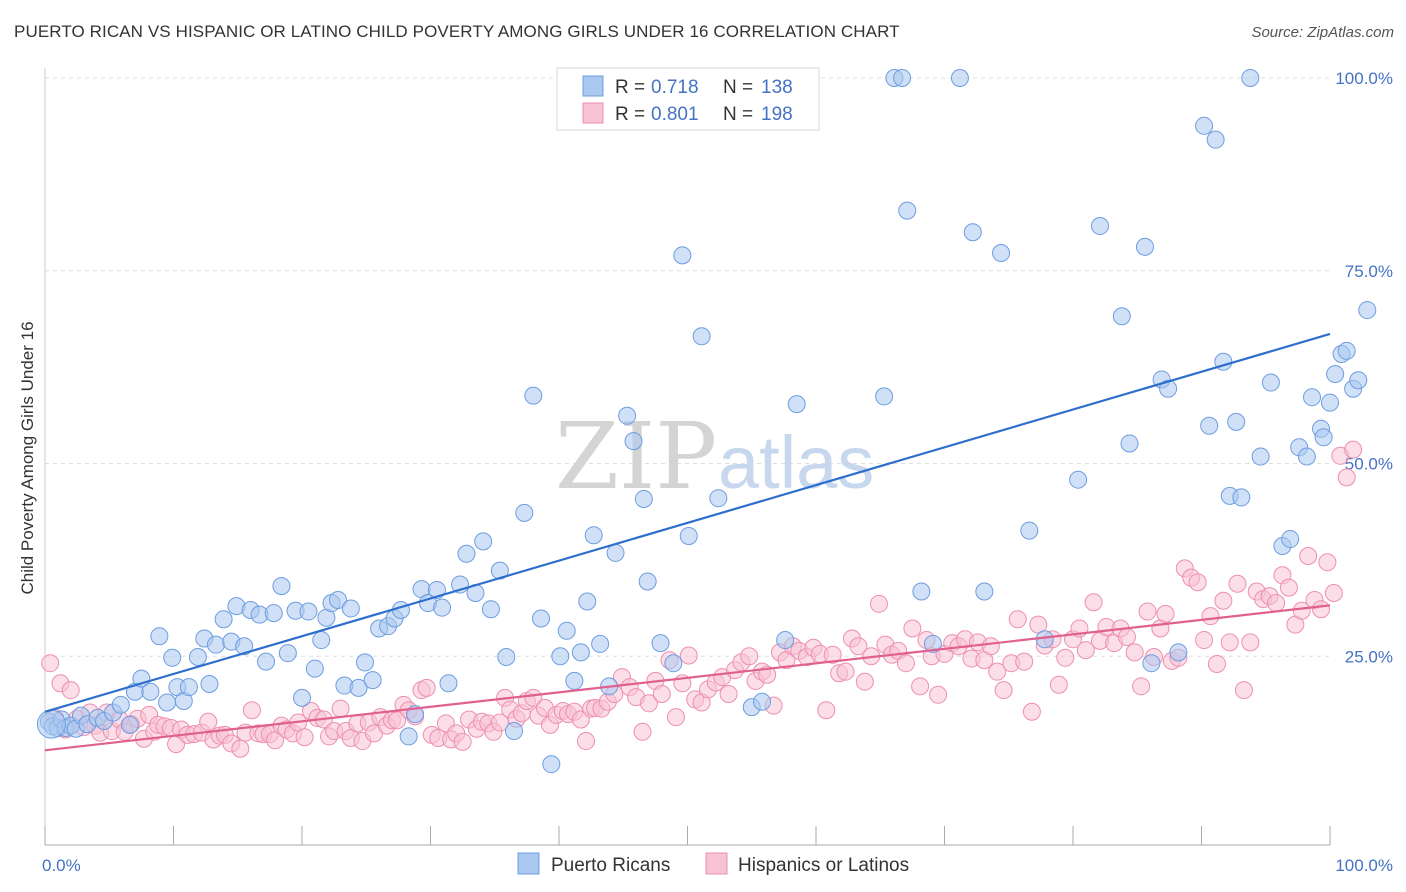  I want to click on legend-r-value-2: 0.801, so click(675, 114).